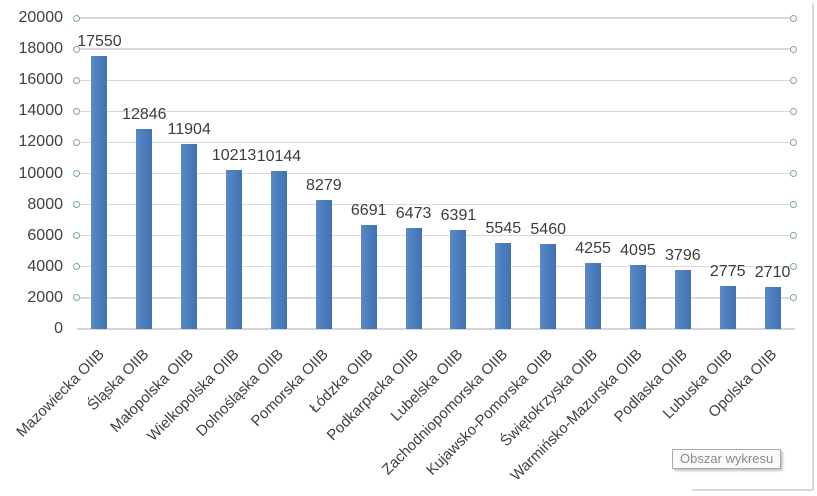 This screenshot has height=496, width=817. I want to click on y-axis-tick-label: 4000, so click(45, 266).